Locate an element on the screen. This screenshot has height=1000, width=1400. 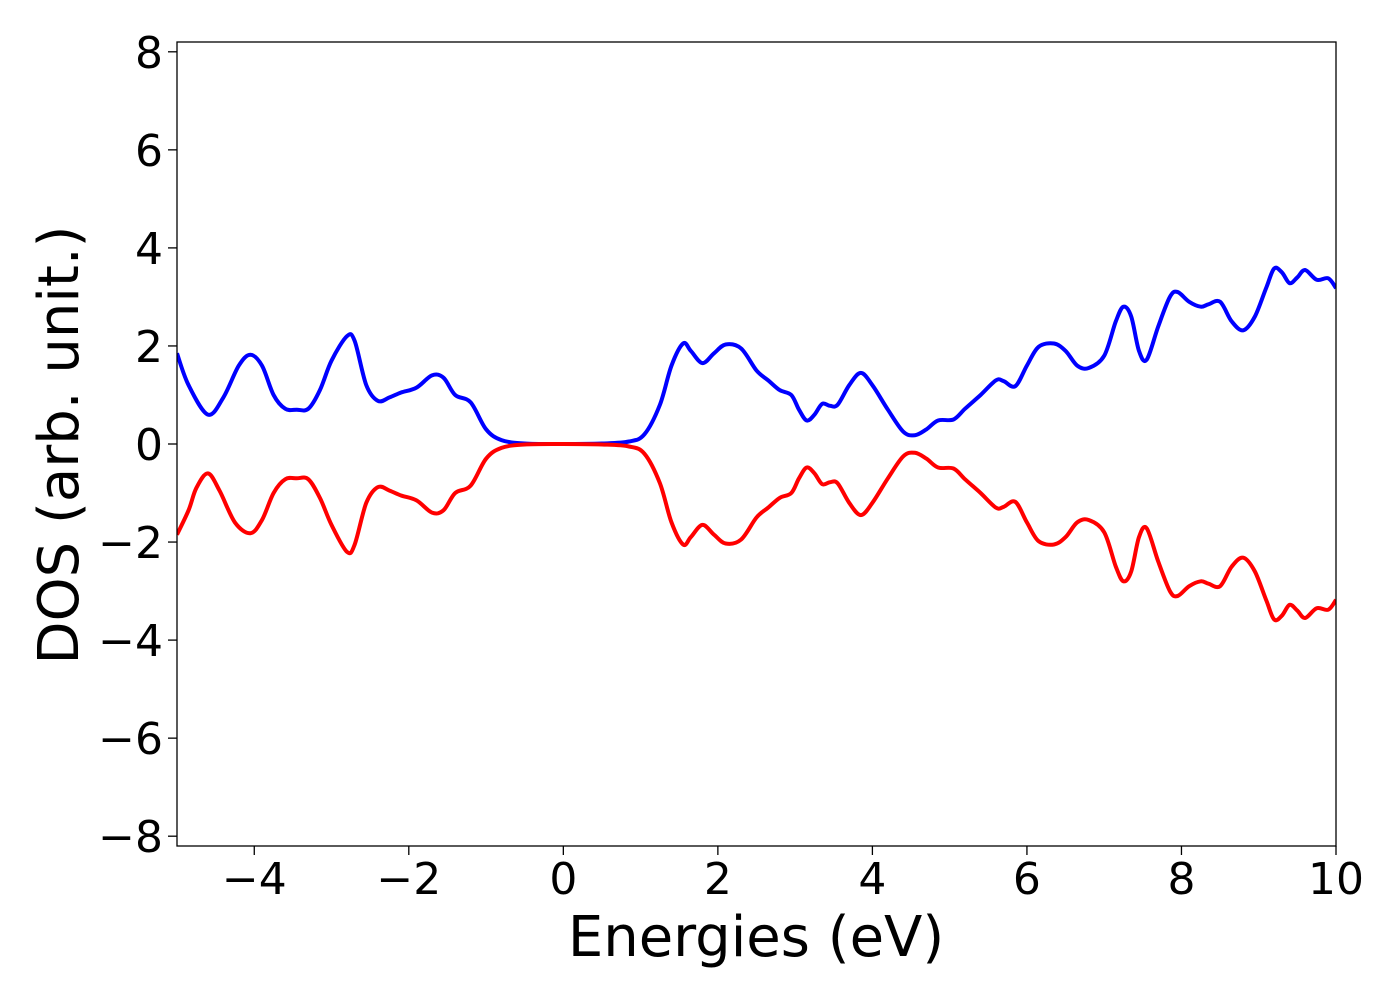
y-tick-label: 6 is located at coordinates (149, 151).